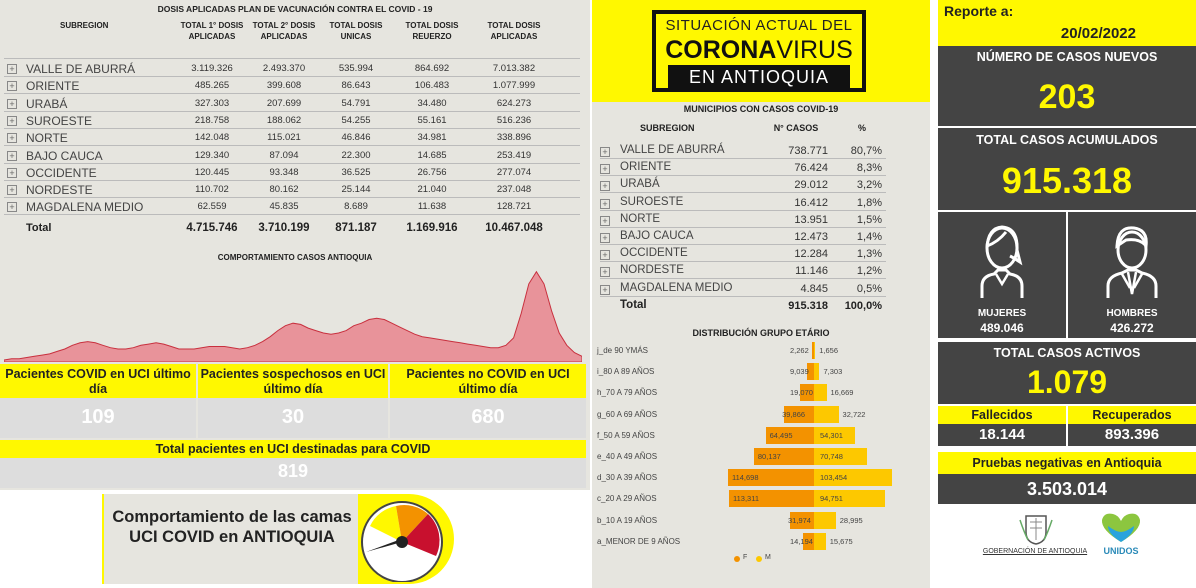 The height and width of the screenshot is (588, 1196). What do you see at coordinates (1002, 261) in the screenshot?
I see `woman-icon` at bounding box center [1002, 261].